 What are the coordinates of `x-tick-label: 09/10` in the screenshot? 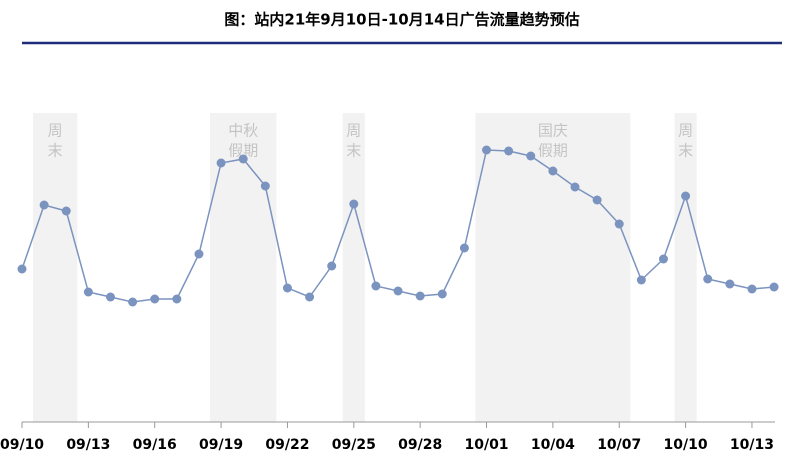 It's located at (22, 445).